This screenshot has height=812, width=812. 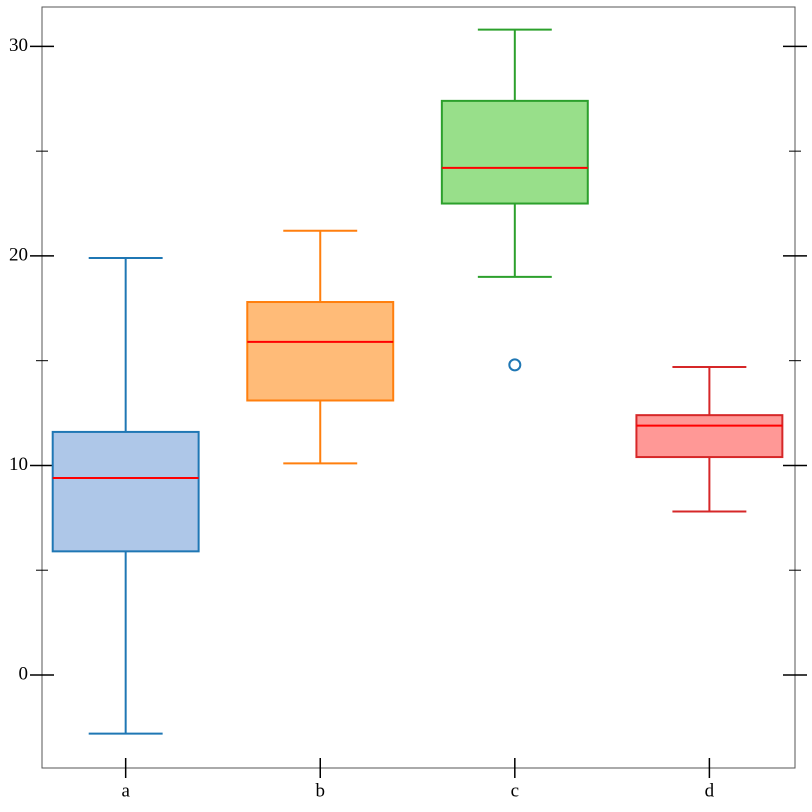 I want to click on x-tick-label: a, so click(x=125, y=790).